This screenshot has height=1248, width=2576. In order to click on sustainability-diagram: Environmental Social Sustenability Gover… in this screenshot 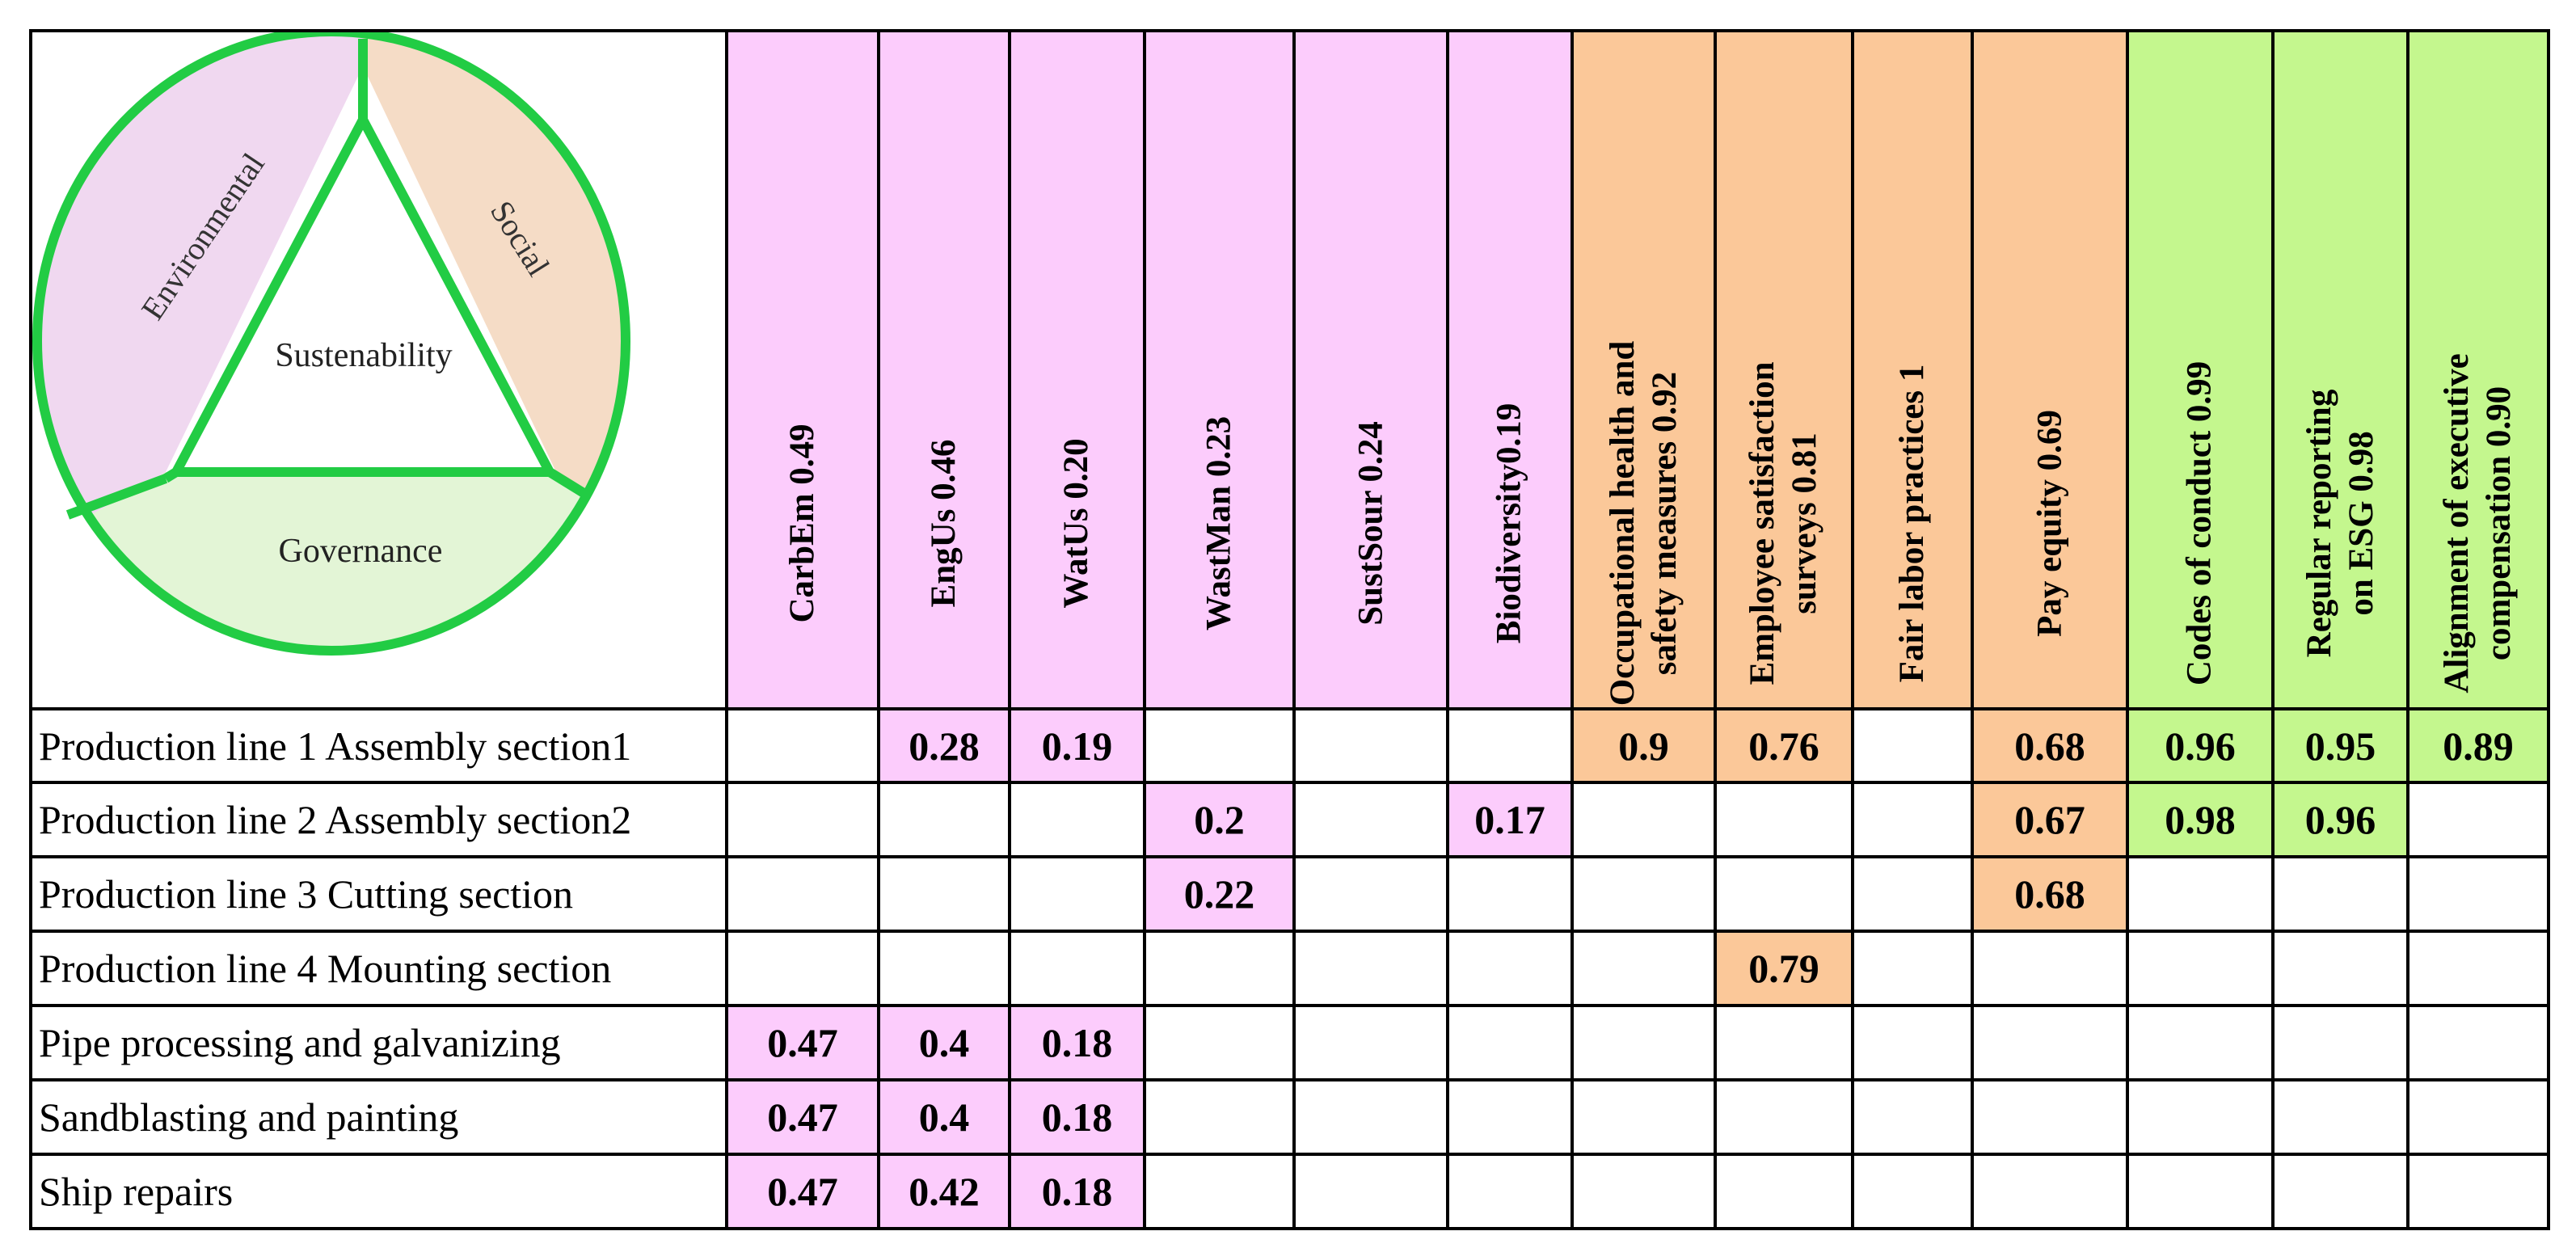, I will do `click(331, 343)`.